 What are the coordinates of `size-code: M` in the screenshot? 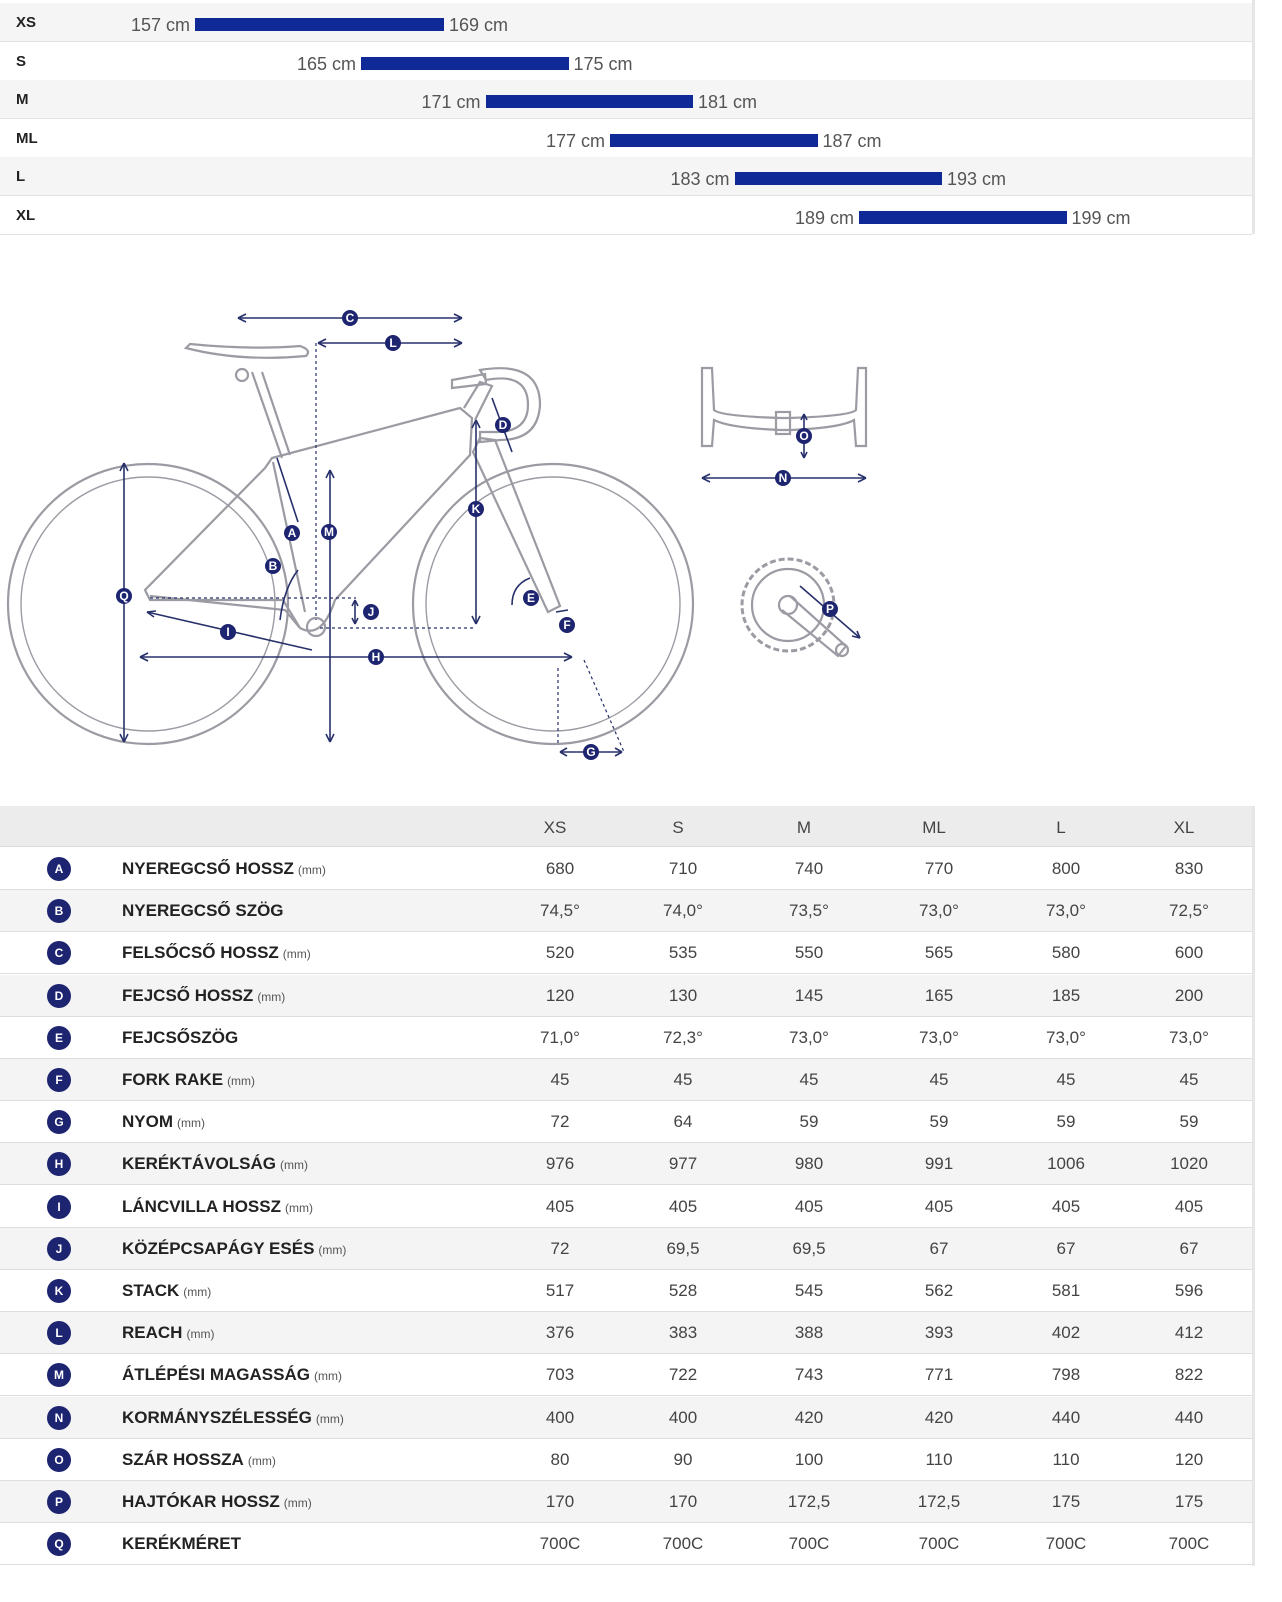 It's located at (22, 100).